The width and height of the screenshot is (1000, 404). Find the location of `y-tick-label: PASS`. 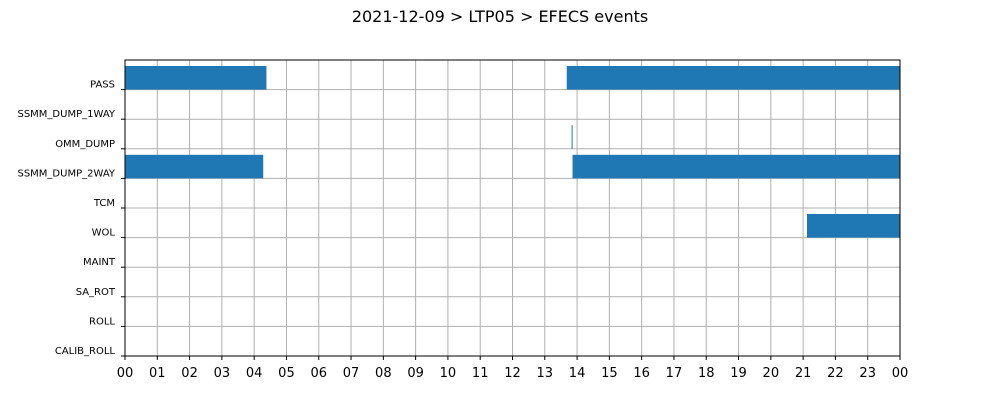

y-tick-label: PASS is located at coordinates (102, 85).